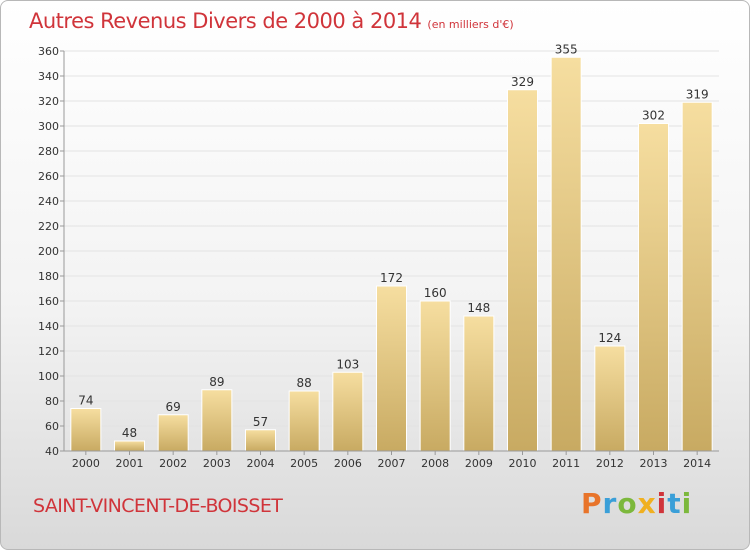 The height and width of the screenshot is (550, 750). Describe the element at coordinates (52, 451) in the screenshot. I see `y-tick-label: 40` at that location.